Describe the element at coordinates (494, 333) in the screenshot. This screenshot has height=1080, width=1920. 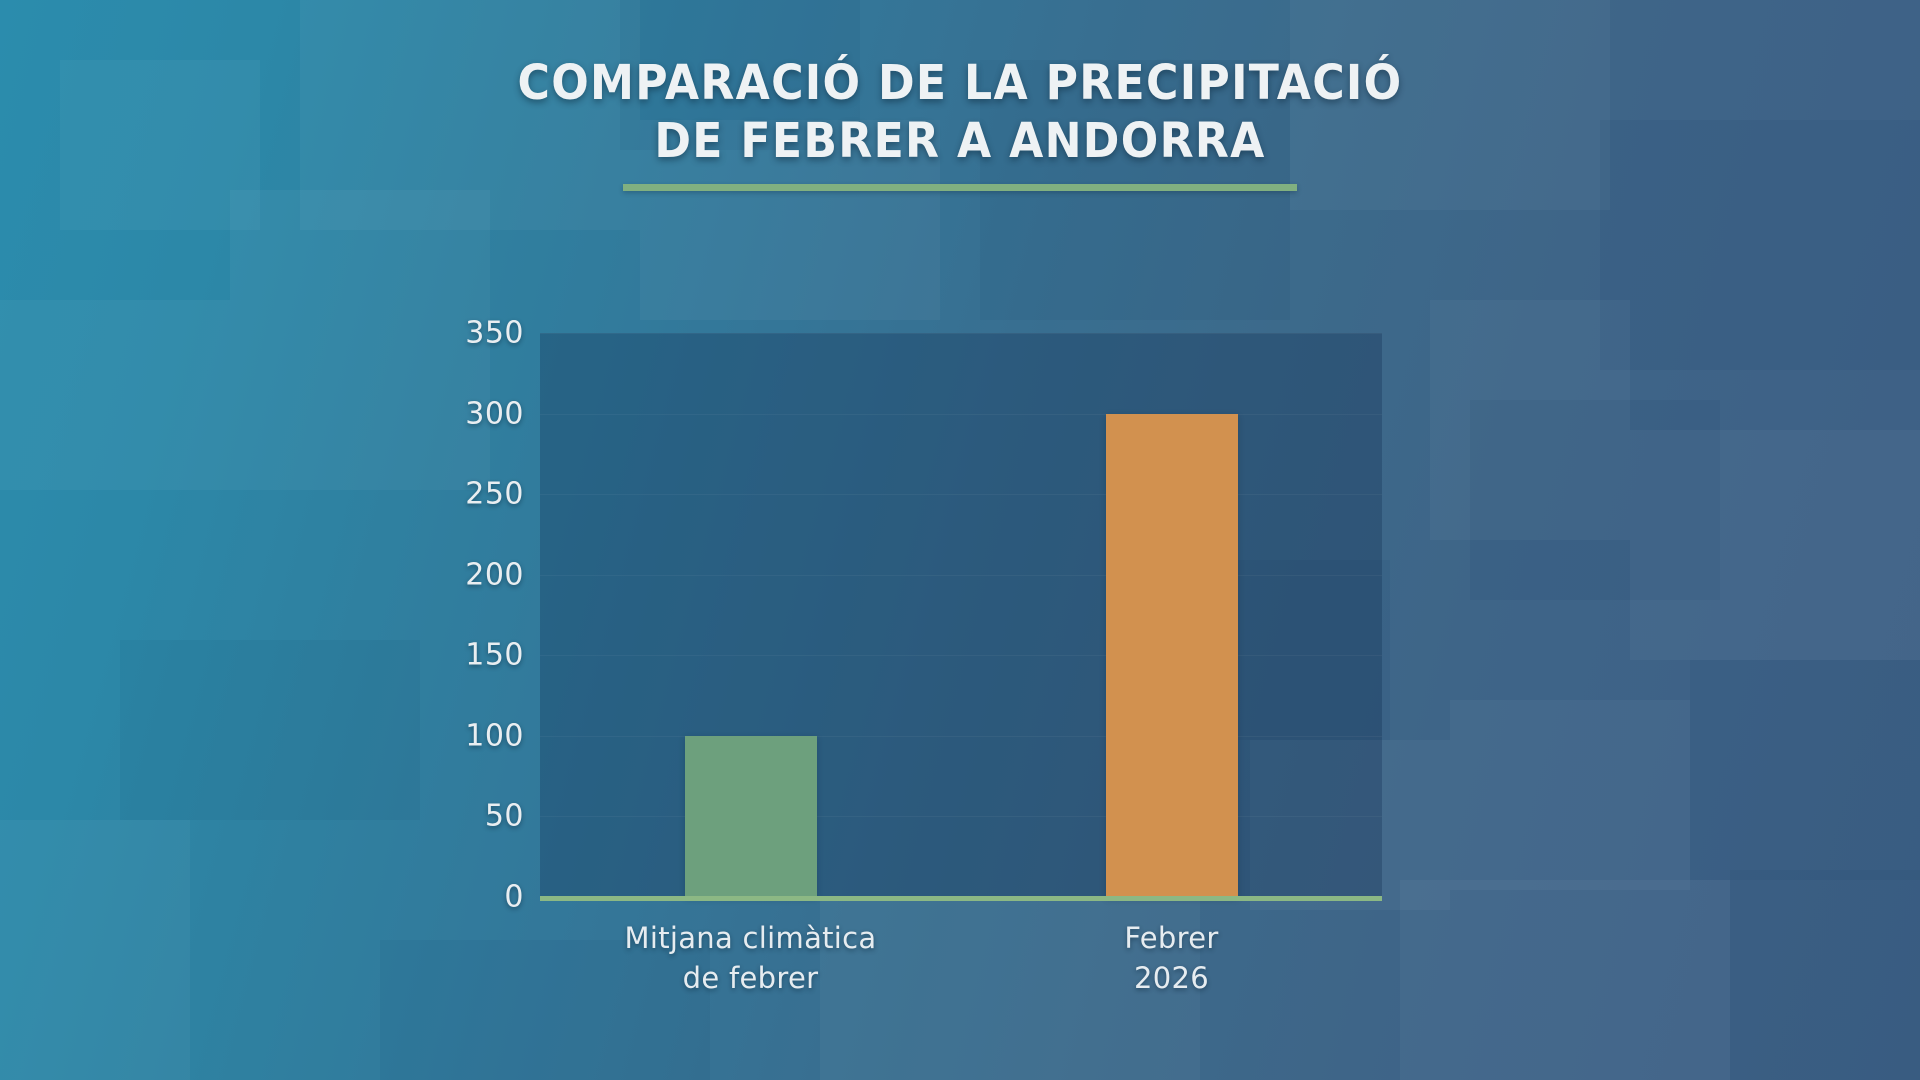
I see `y-axis-tick-label: 350` at that location.